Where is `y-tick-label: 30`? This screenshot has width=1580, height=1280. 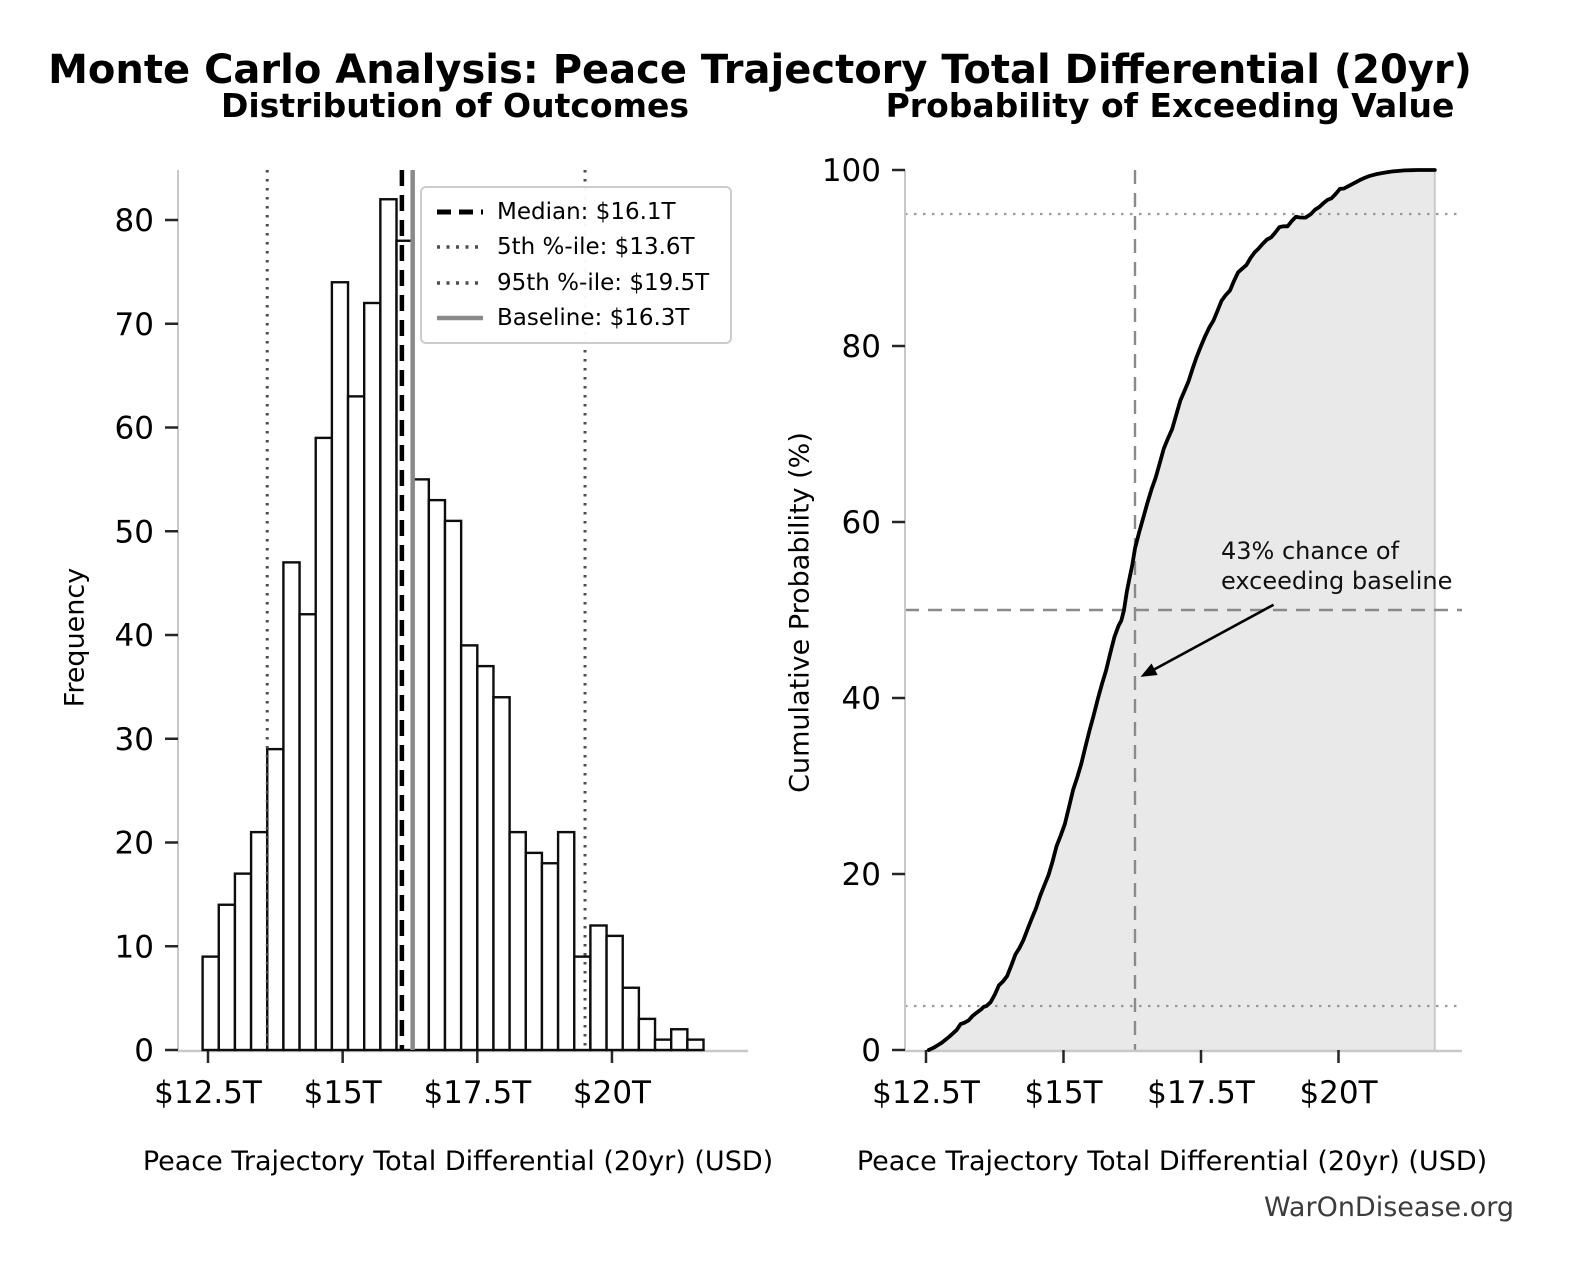 y-tick-label: 30 is located at coordinates (134, 740).